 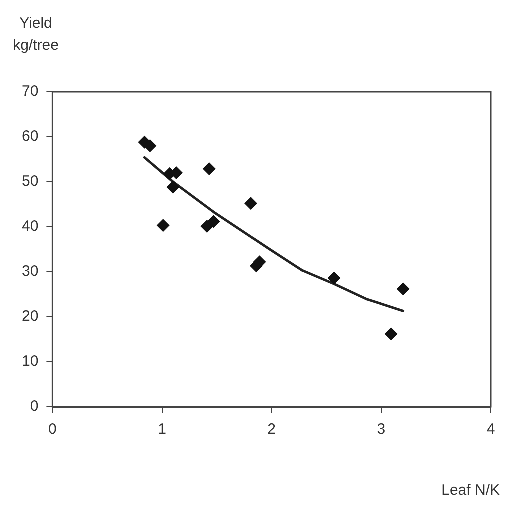 I want to click on y-axis-title: Yield kg/tree, so click(x=36, y=34).